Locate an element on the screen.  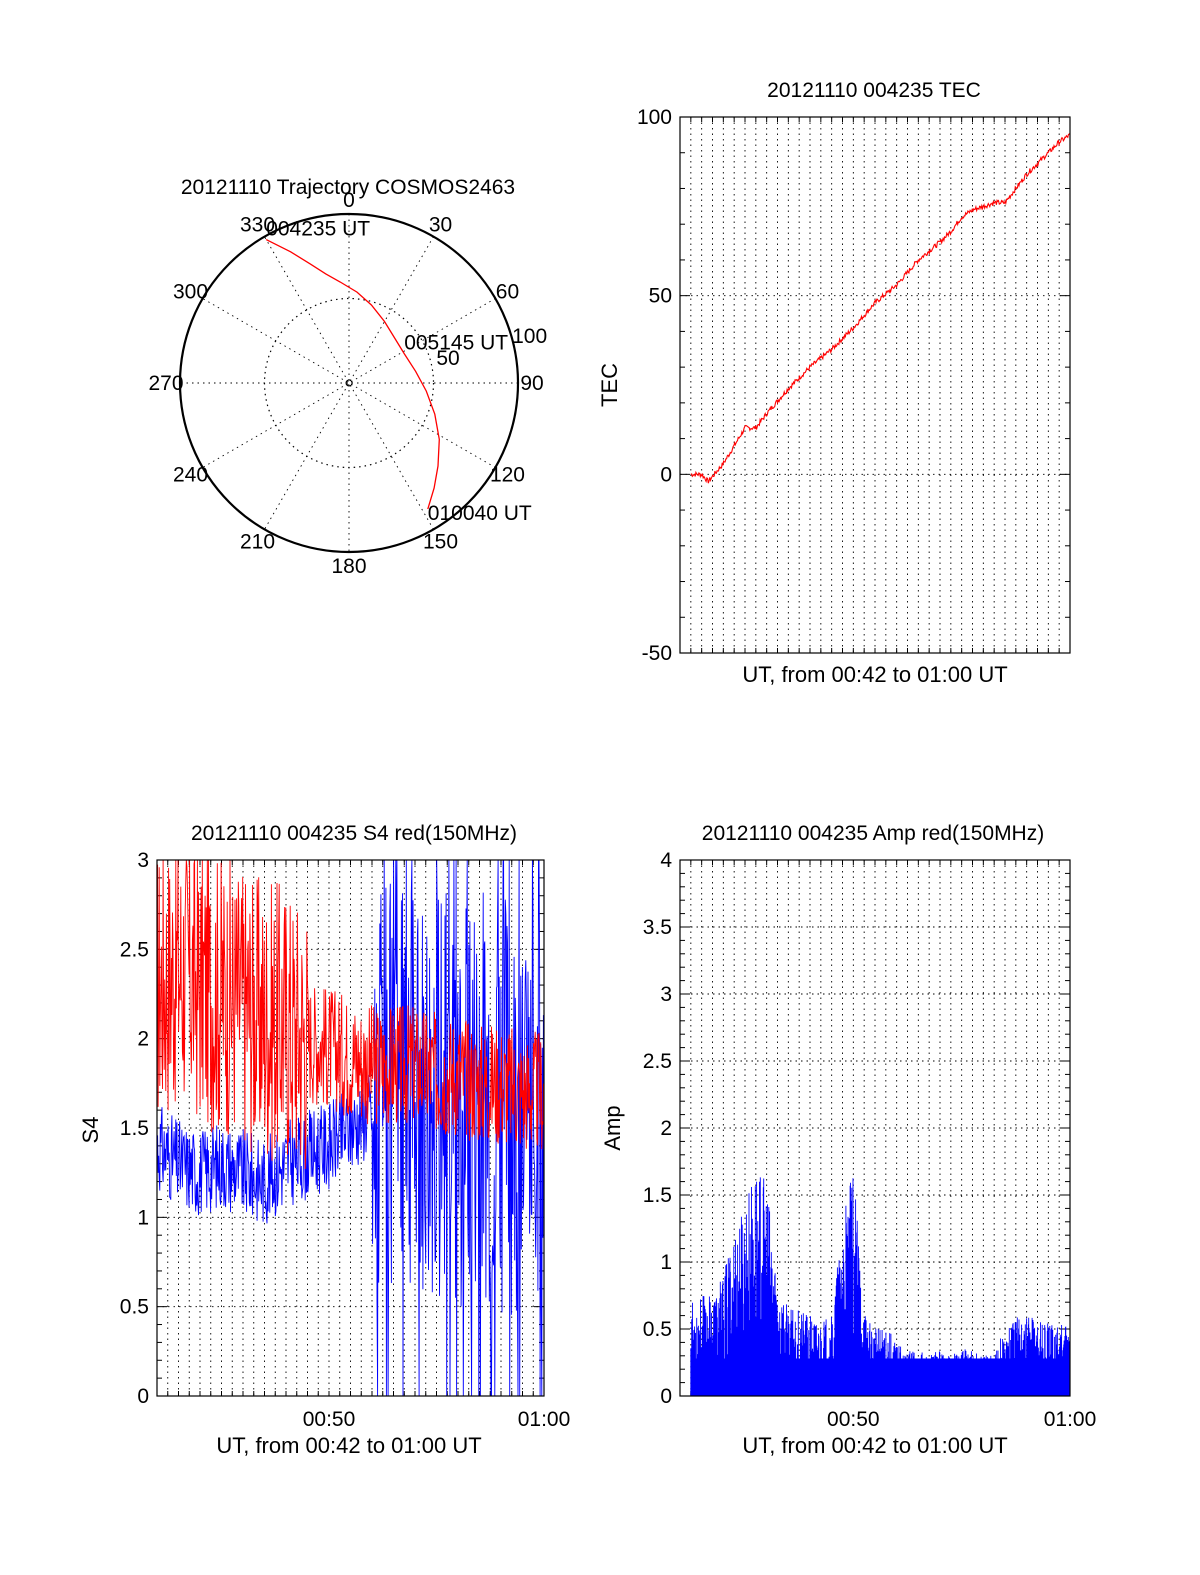
tec-y-label: TEC is located at coordinates (609, 385).